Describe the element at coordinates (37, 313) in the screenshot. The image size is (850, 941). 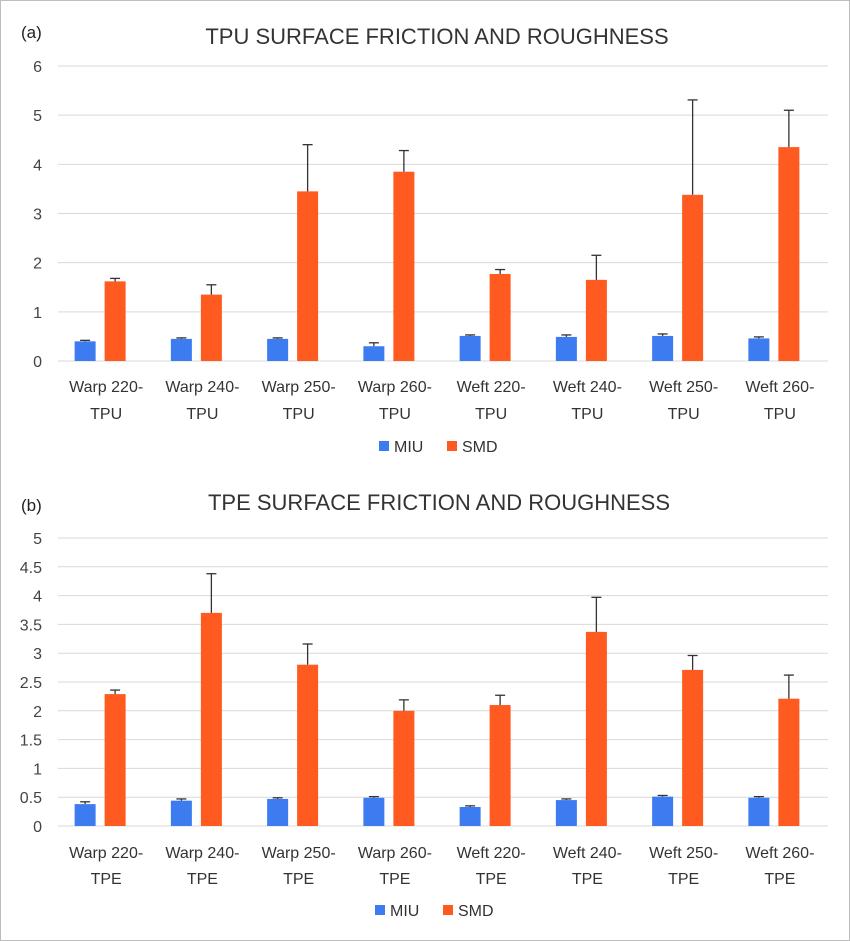
I see `y-tick-label: 1` at that location.